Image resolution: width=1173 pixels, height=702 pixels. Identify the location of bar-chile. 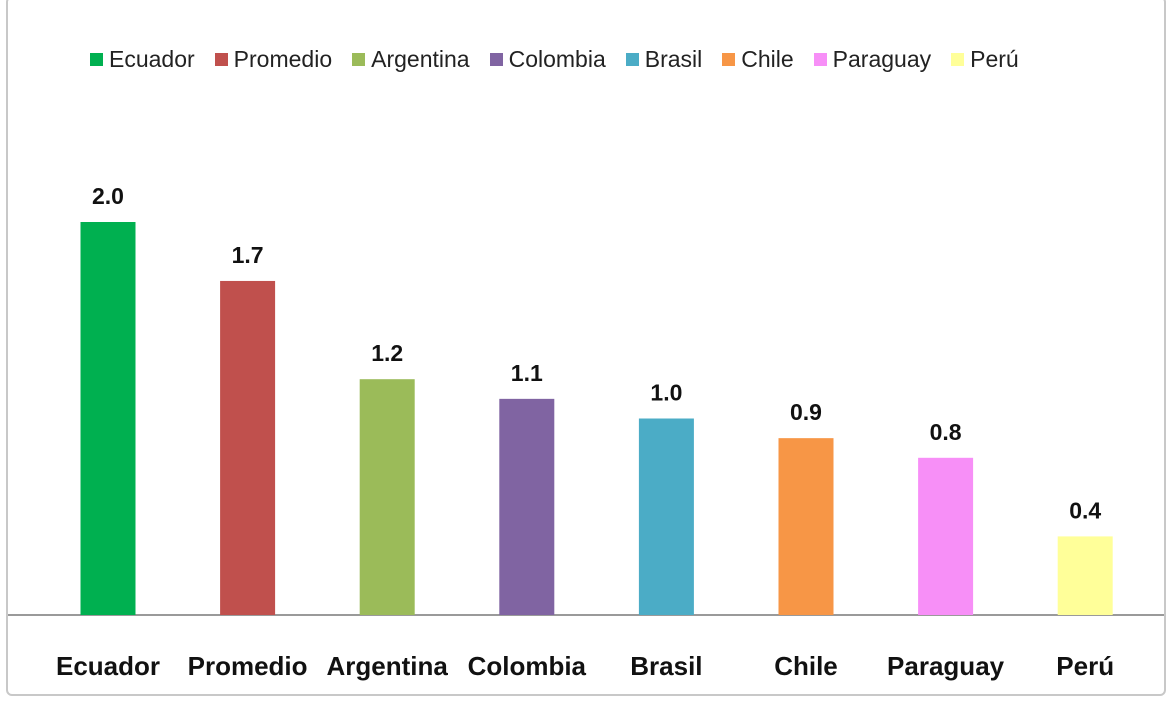
(806, 526).